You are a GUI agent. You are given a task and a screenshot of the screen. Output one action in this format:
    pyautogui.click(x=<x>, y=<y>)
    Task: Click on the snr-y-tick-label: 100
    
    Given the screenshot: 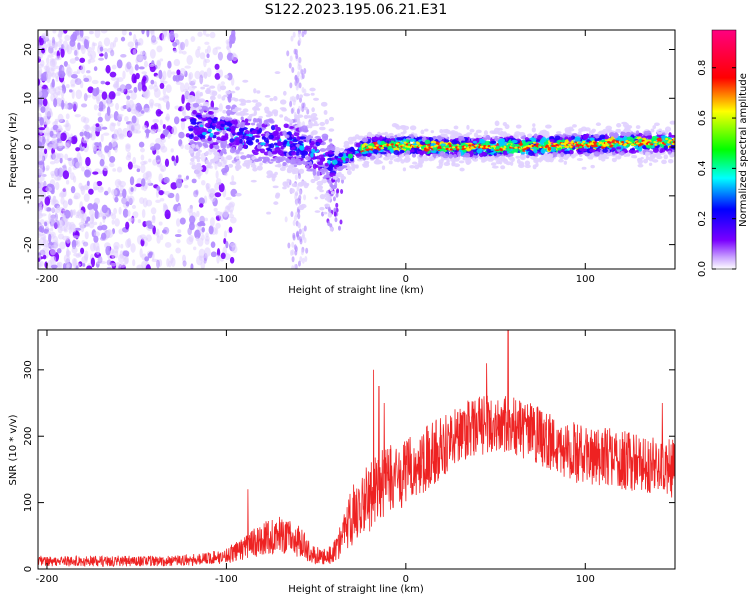 What is the action you would take?
    pyautogui.click(x=28, y=502)
    